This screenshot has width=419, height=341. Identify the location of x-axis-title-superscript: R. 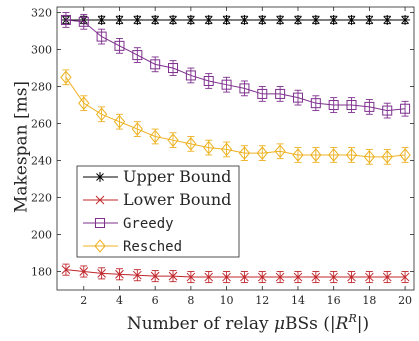
(351, 318).